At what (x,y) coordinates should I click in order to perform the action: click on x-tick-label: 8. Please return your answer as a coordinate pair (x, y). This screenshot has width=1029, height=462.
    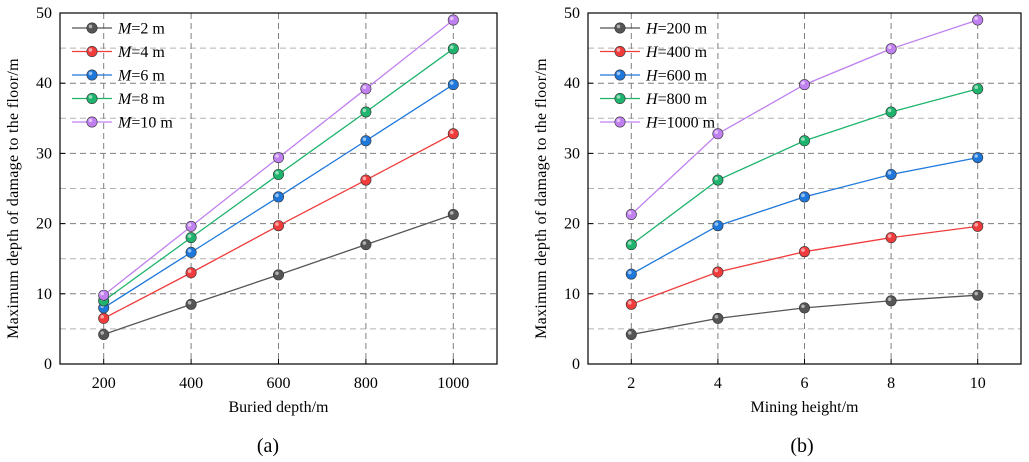
    Looking at the image, I should click on (891, 383).